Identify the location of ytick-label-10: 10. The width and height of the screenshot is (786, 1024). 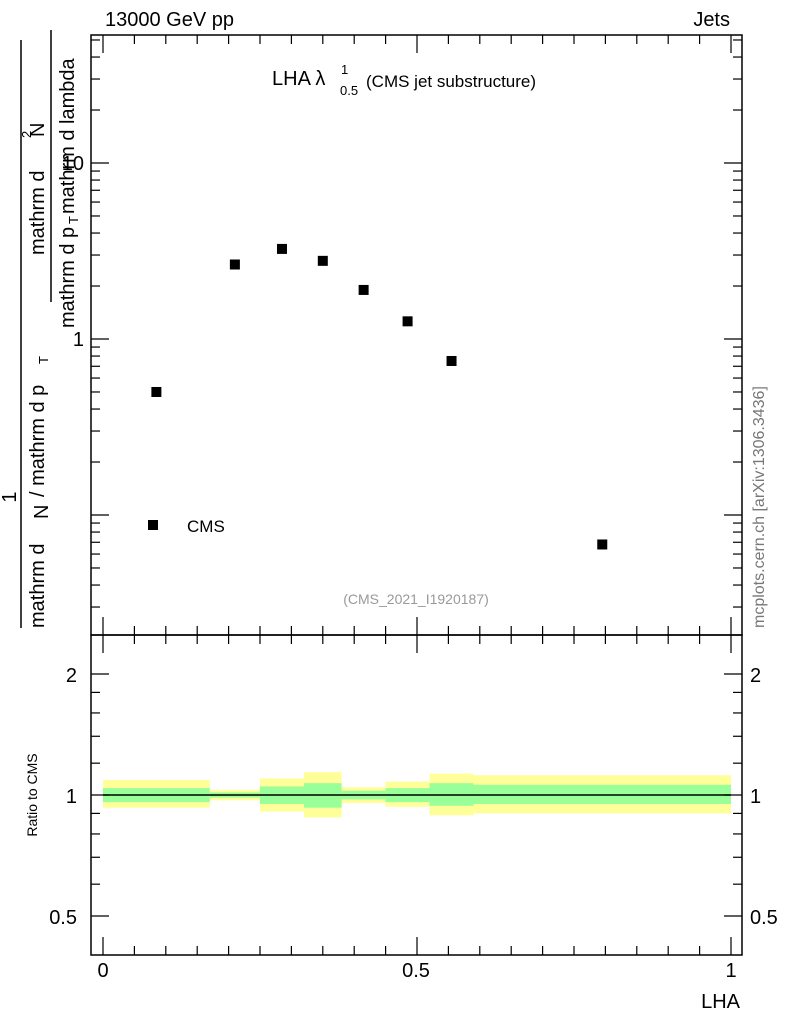
(73, 164).